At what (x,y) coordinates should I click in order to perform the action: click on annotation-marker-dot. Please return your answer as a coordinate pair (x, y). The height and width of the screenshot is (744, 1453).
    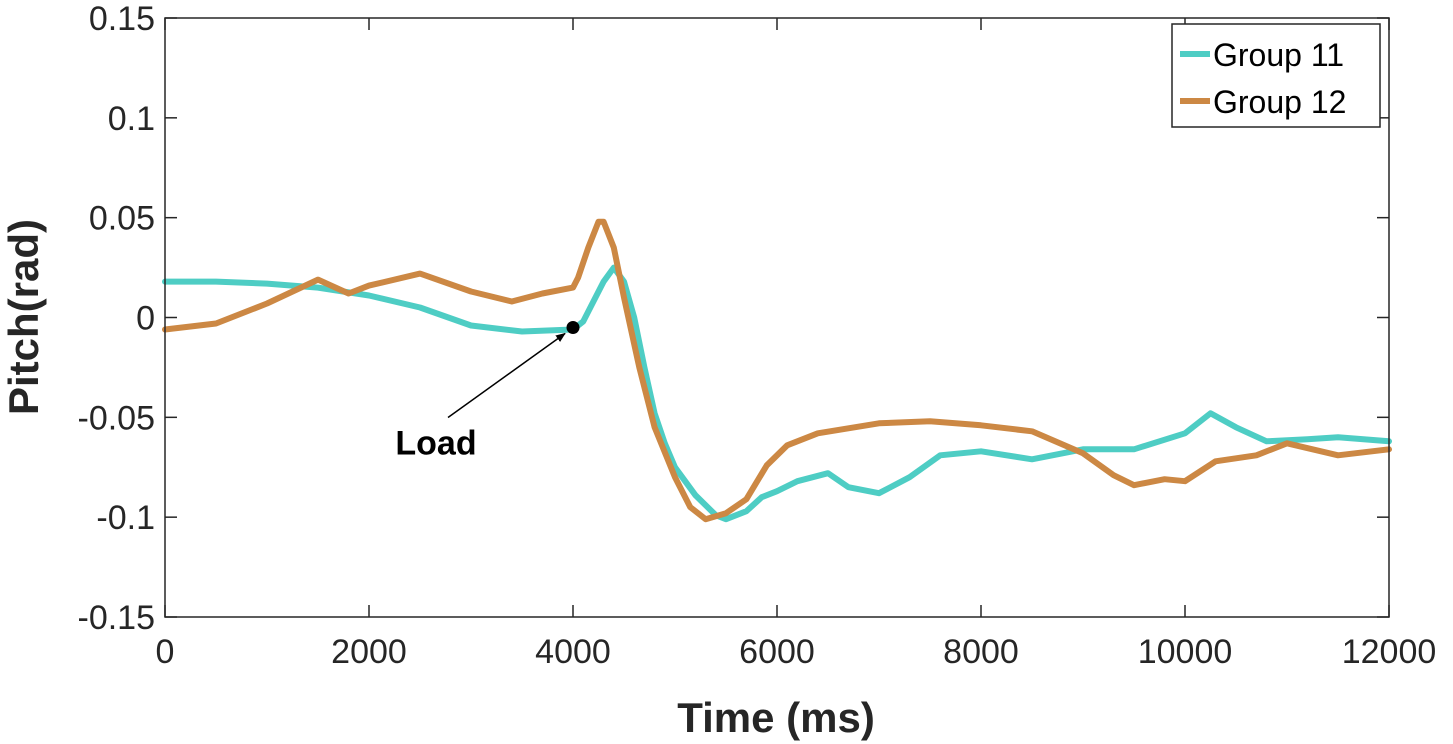
    Looking at the image, I should click on (573, 327).